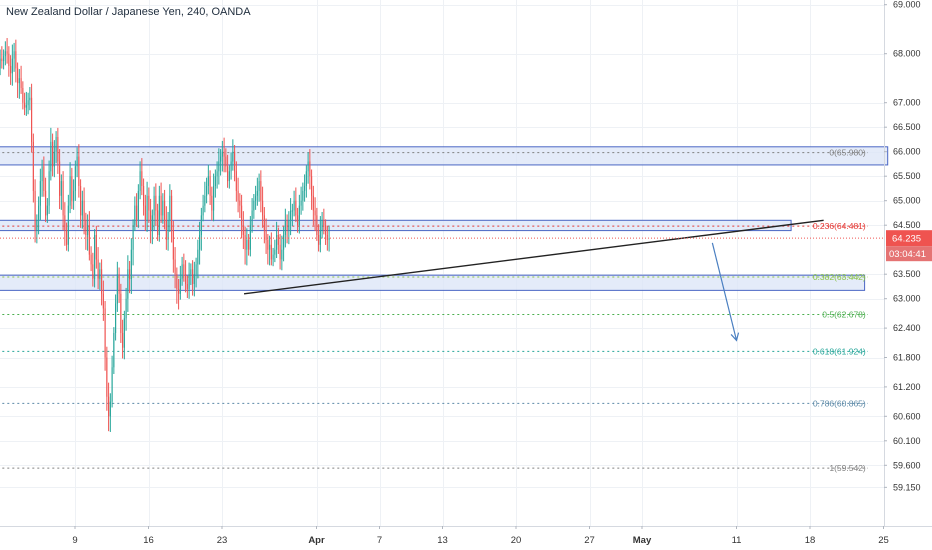  What do you see at coordinates (480, 536) in the screenshot?
I see `time-axis: 9 16 23 Apr 7 13 20 27 May 11 18 25` at bounding box center [480, 536].